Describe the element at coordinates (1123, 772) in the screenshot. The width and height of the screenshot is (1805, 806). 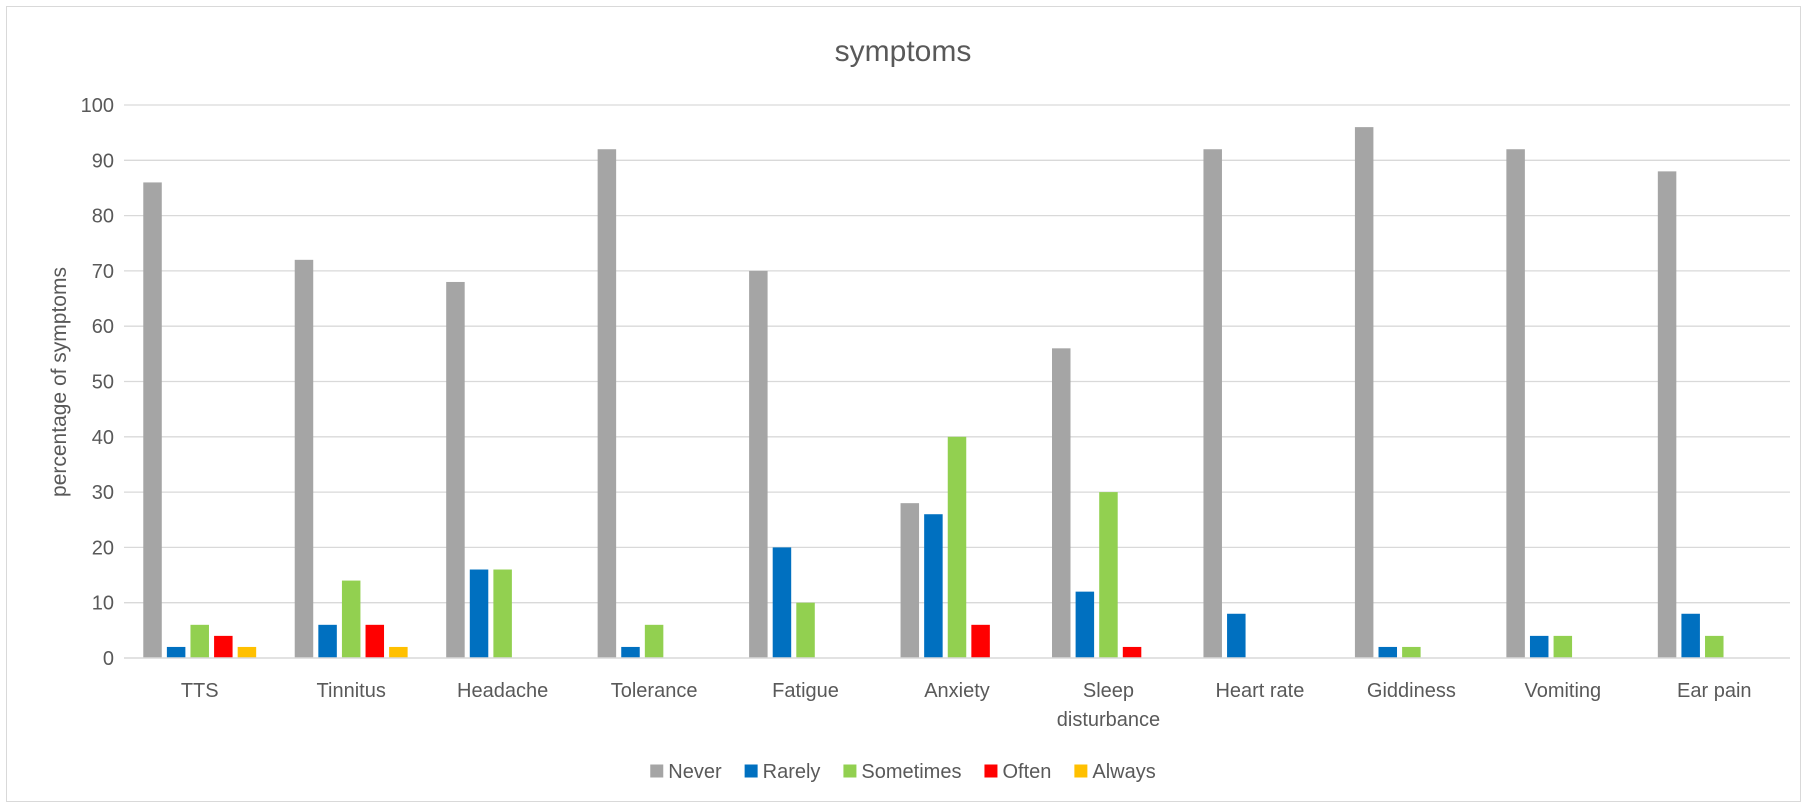
I see `legend-label: Always` at that location.